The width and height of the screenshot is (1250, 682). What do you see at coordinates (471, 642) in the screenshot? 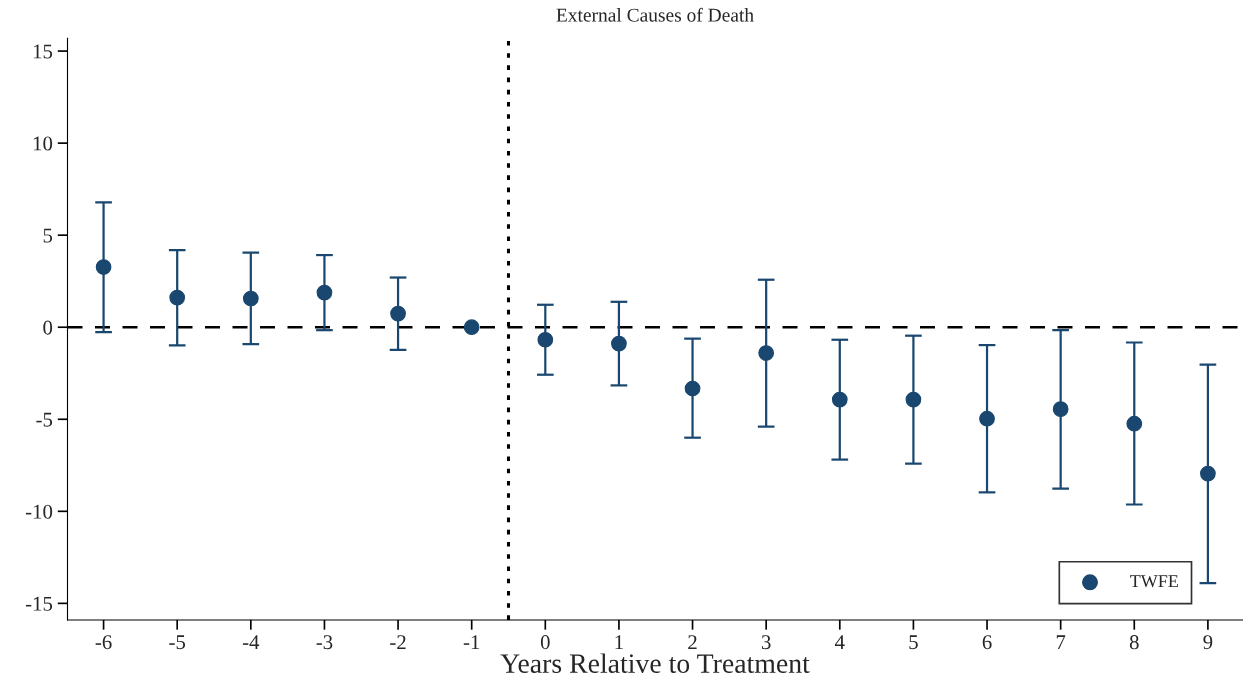
I see `x-tick-label: -1` at bounding box center [471, 642].